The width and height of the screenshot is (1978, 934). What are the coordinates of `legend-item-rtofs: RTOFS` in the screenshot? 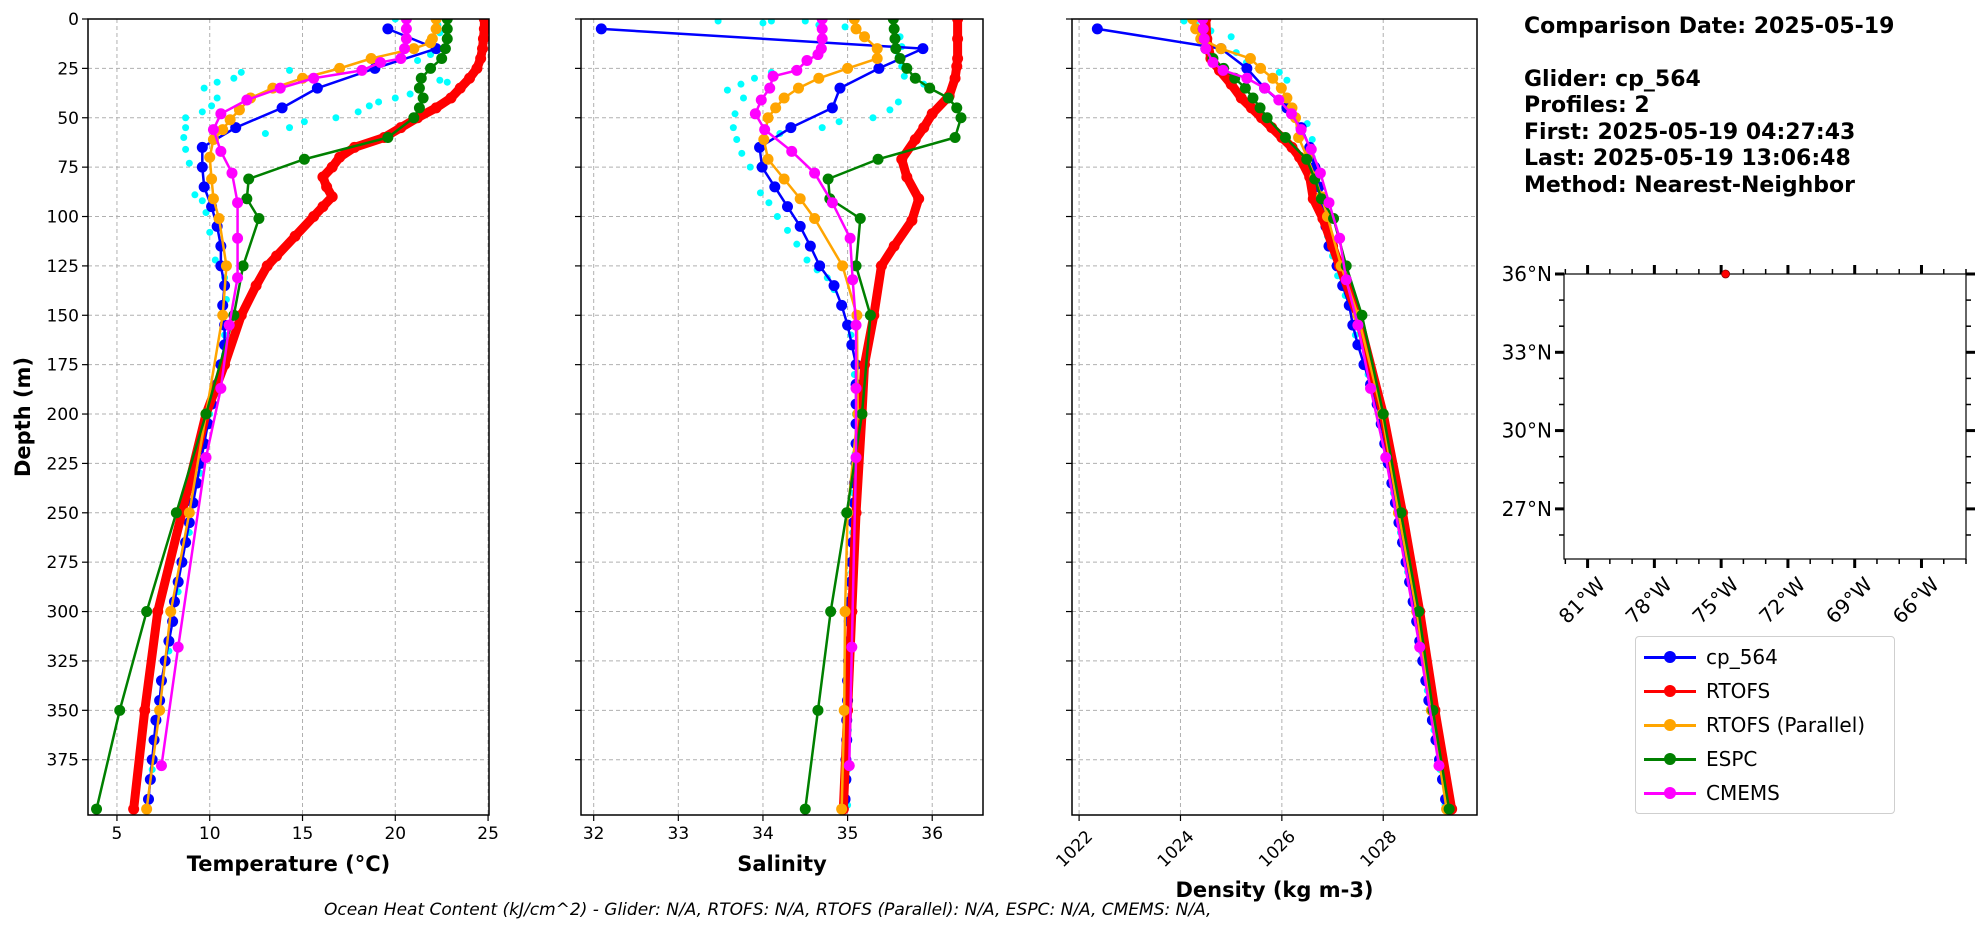 It's located at (1703, 691).